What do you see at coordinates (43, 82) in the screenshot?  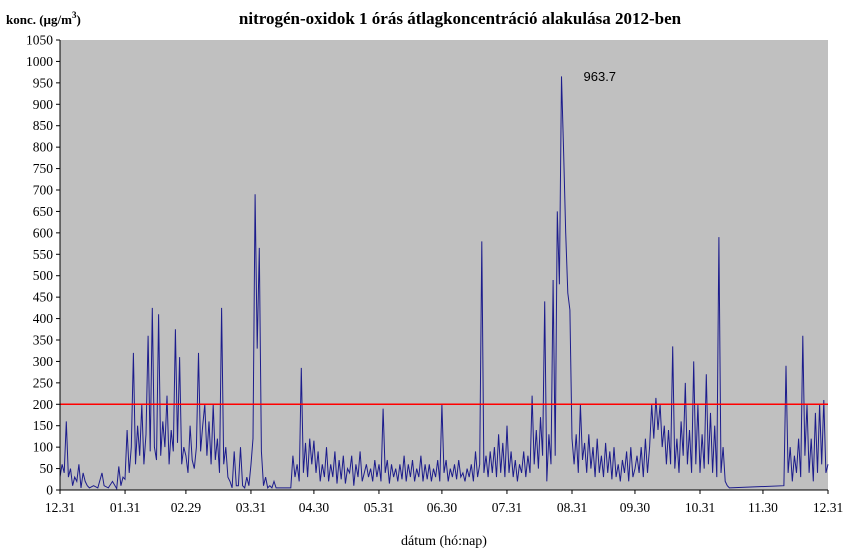 I see `y-tick-label: 950` at bounding box center [43, 82].